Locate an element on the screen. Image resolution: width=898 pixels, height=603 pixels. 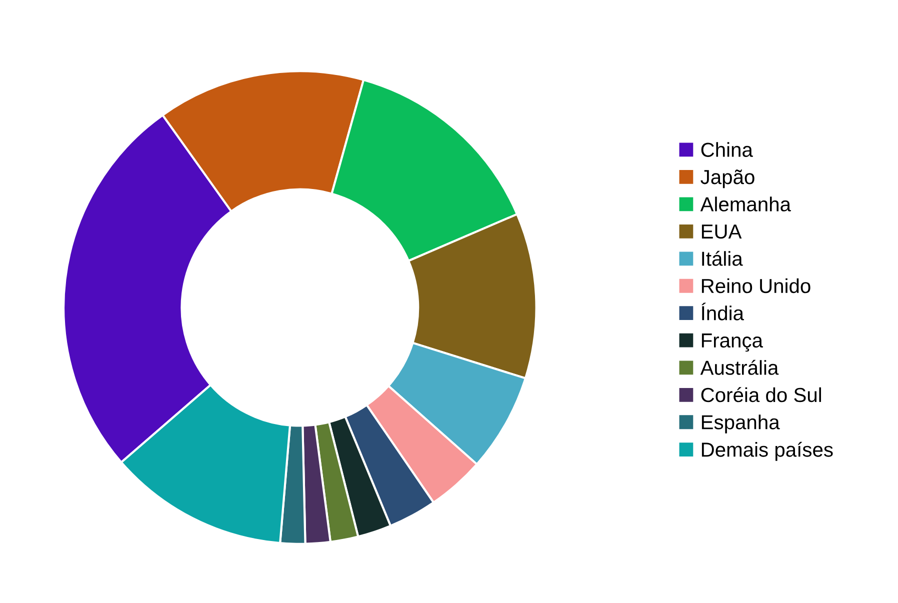
legend-label: Alemanha is located at coordinates (745, 204).